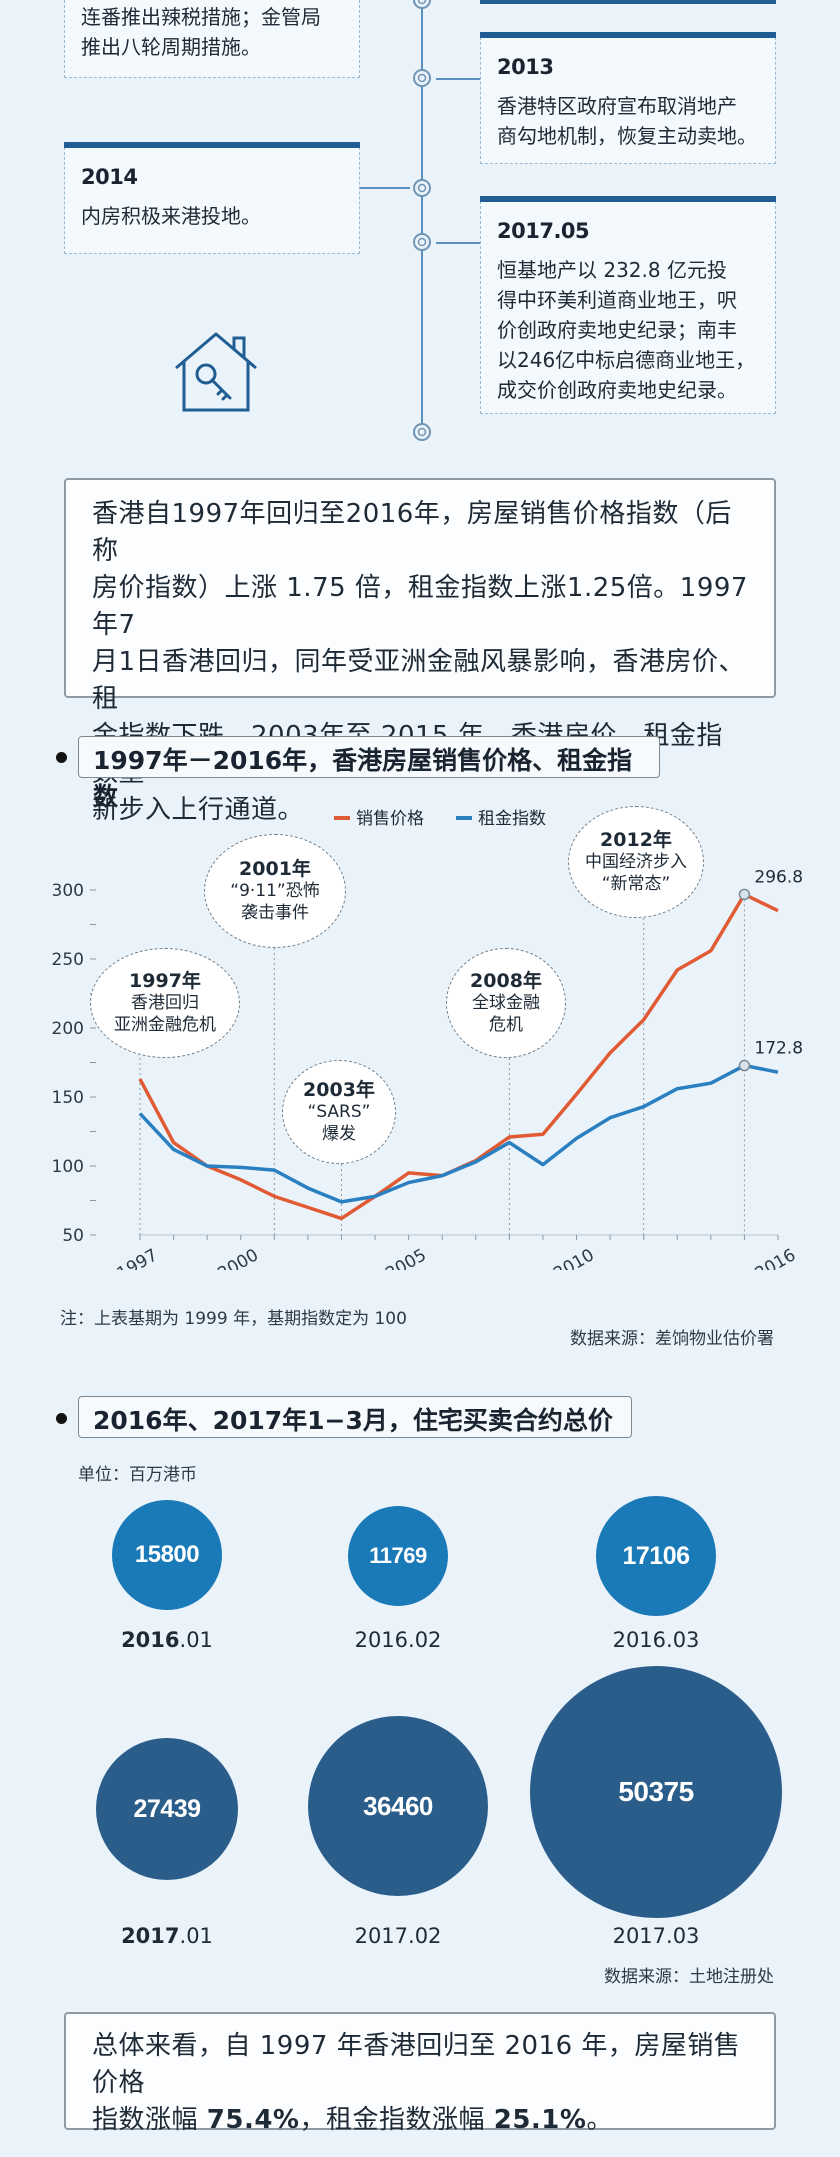 The width and height of the screenshot is (840, 2157). What do you see at coordinates (656, 1640) in the screenshot?
I see `circle-label: 2016.03` at bounding box center [656, 1640].